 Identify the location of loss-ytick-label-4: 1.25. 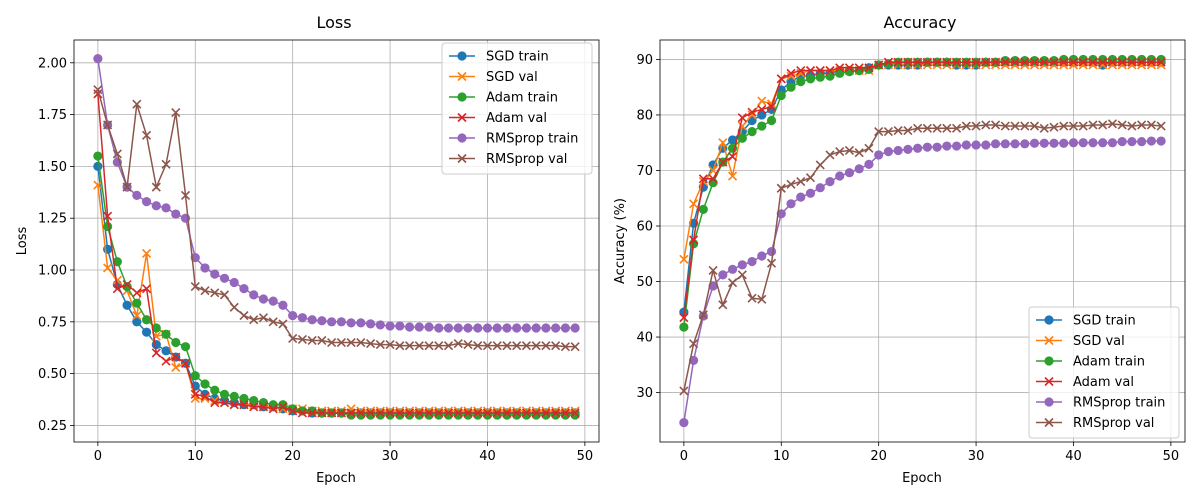
(52, 219).